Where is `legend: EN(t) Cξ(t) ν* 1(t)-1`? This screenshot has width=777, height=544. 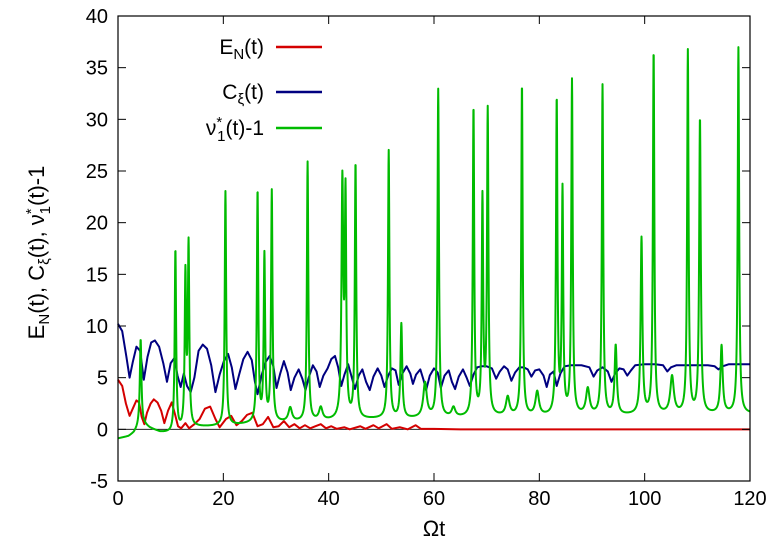 legend: EN(t) Cξ(t) ν* 1(t)-1 is located at coordinates (264, 90).